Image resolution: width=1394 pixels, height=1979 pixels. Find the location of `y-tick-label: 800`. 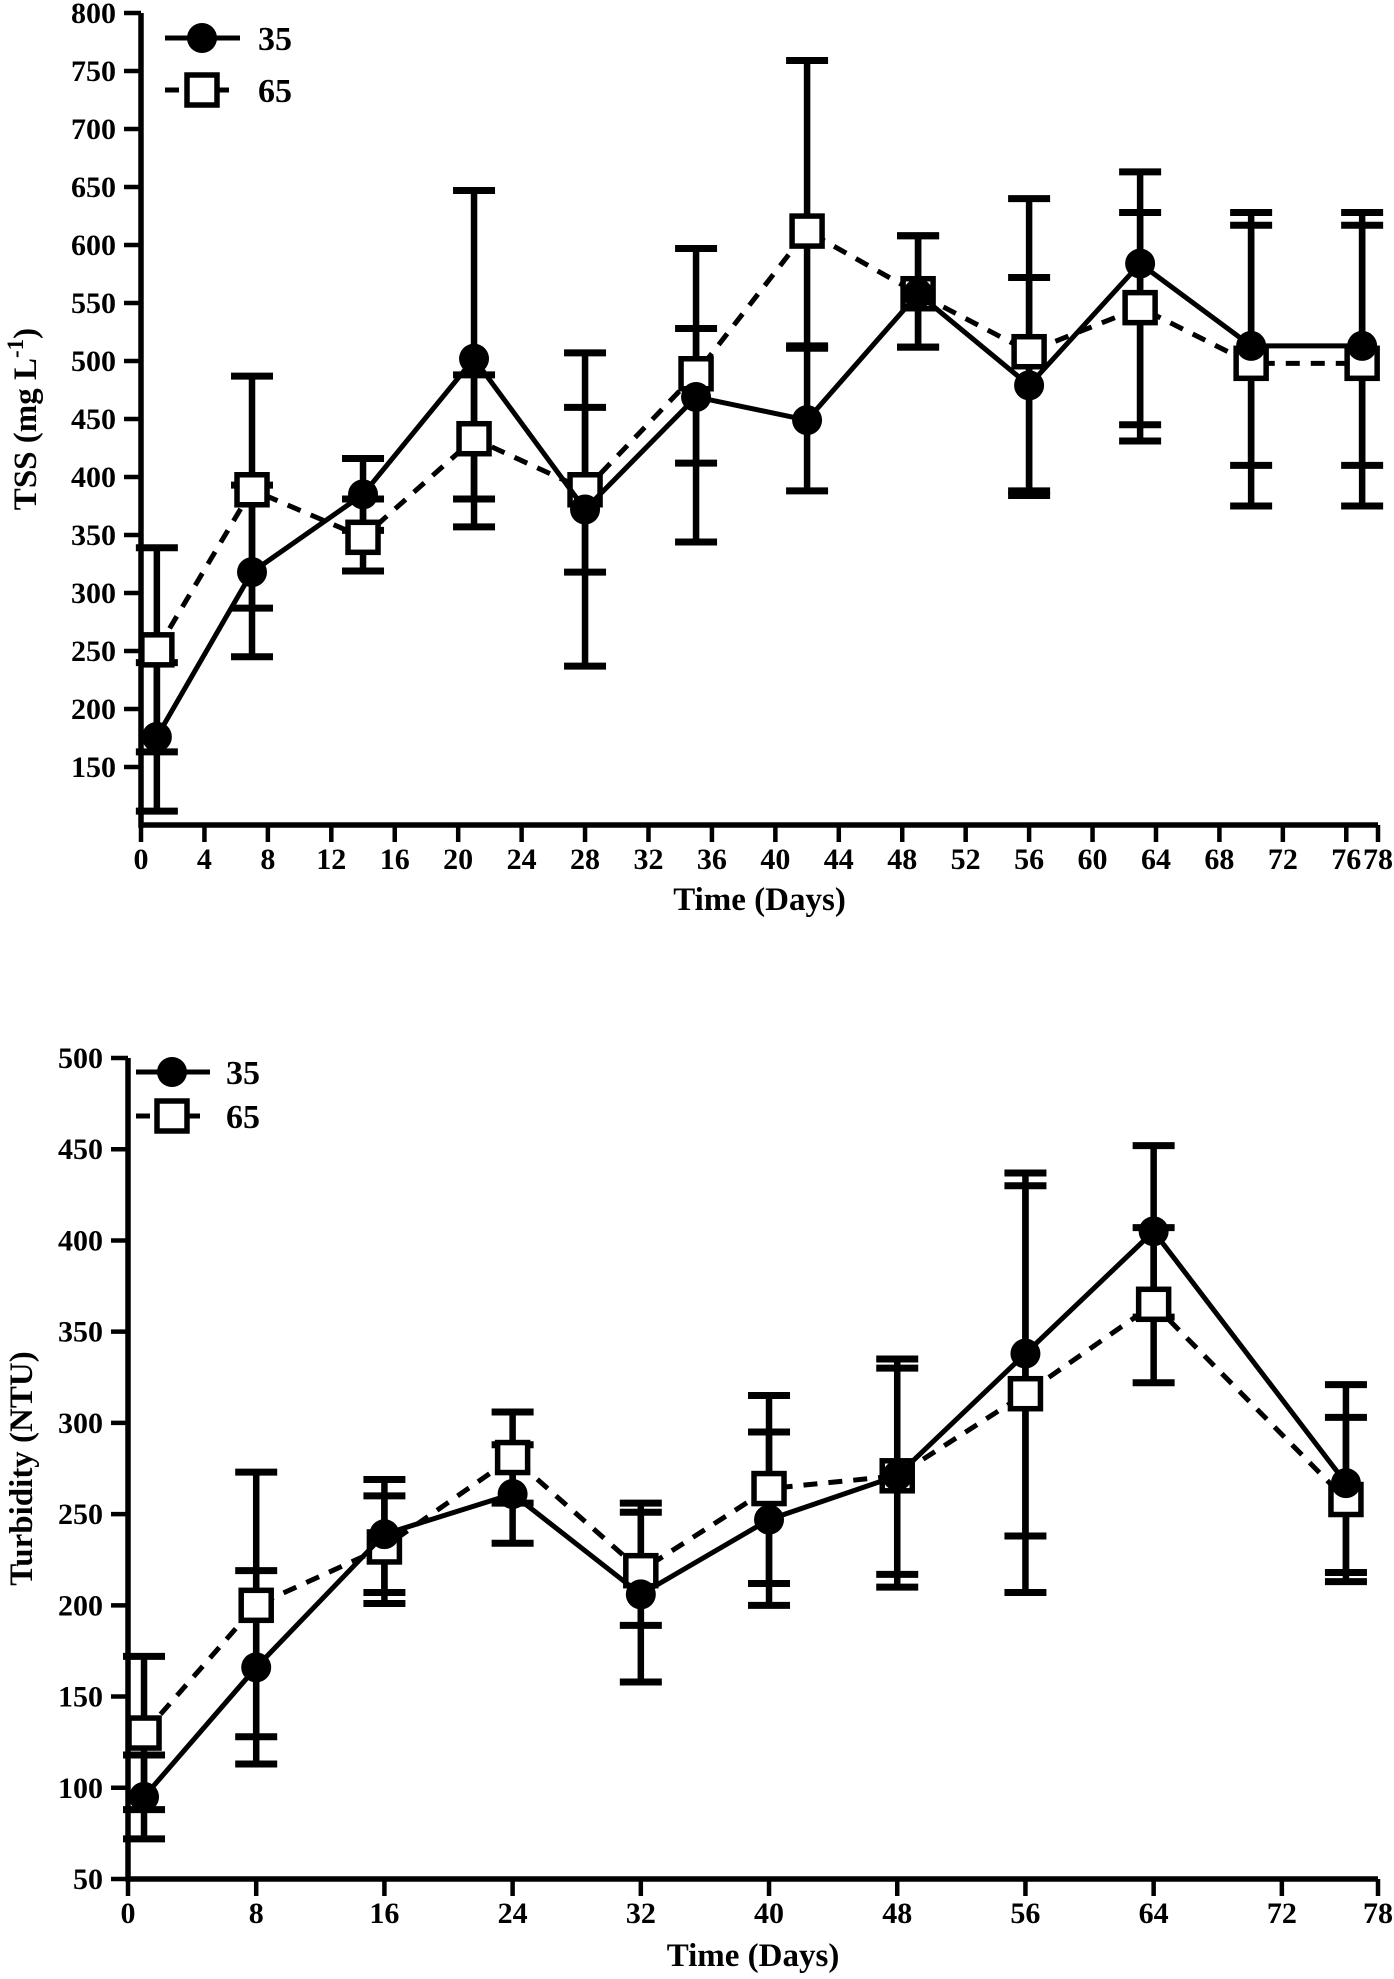

y-tick-label: 800 is located at coordinates (93, 15).